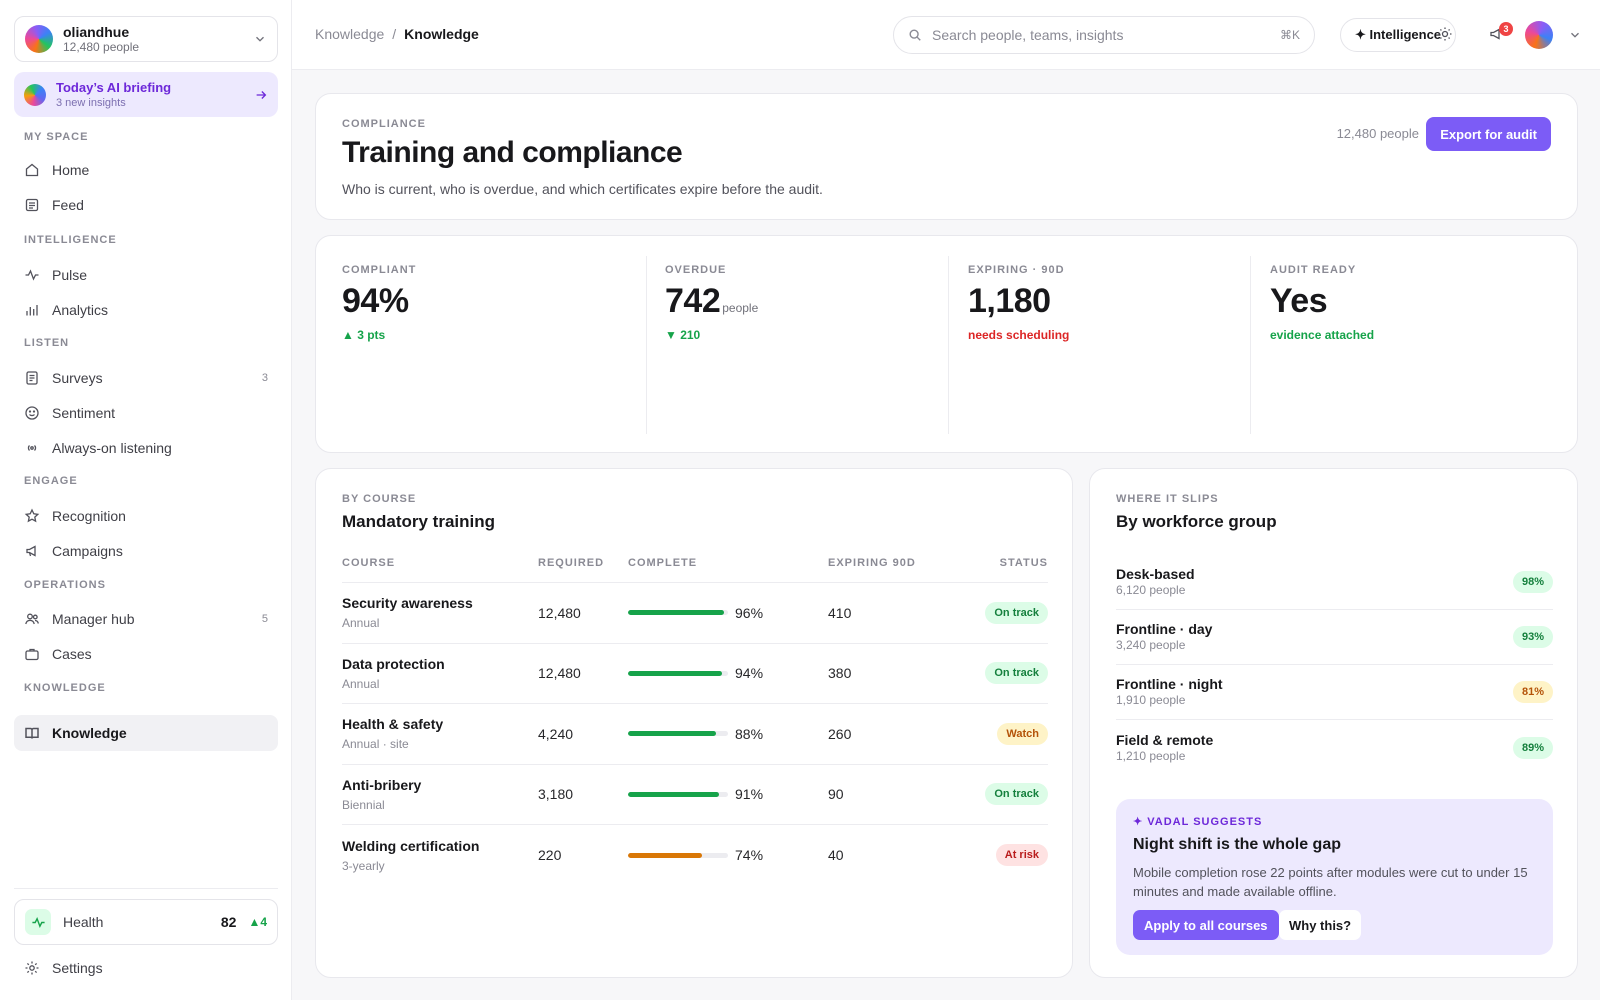  I want to click on status-badge: At risk, so click(1021, 855).